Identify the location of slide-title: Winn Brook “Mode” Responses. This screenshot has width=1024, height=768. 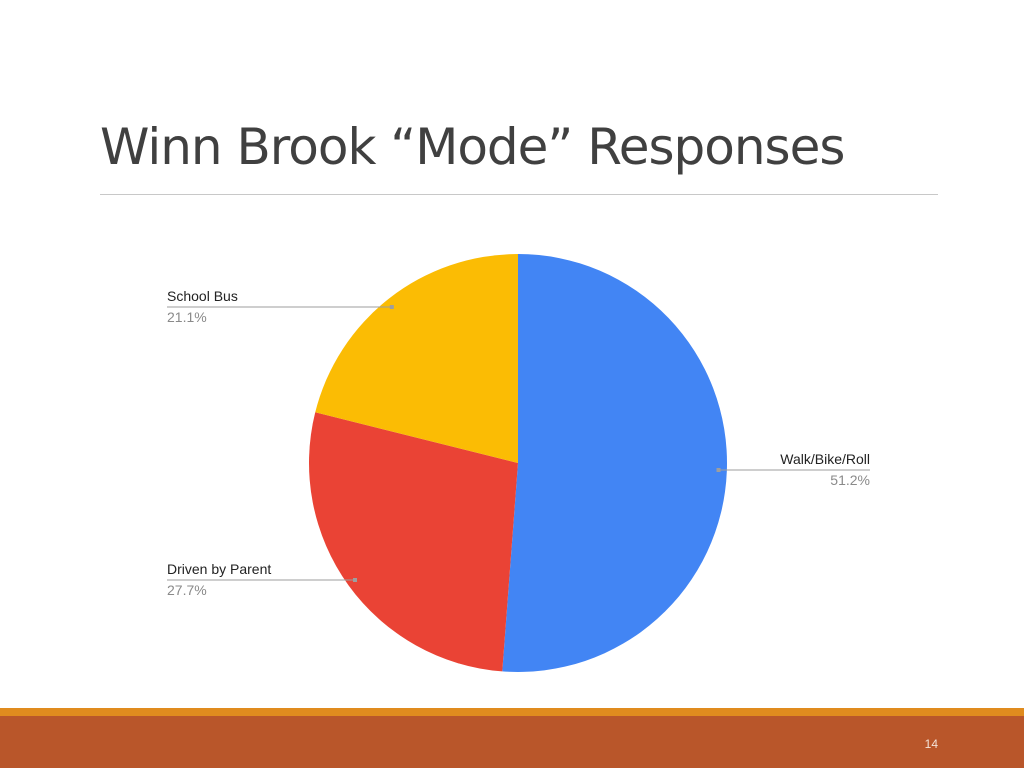
(472, 147).